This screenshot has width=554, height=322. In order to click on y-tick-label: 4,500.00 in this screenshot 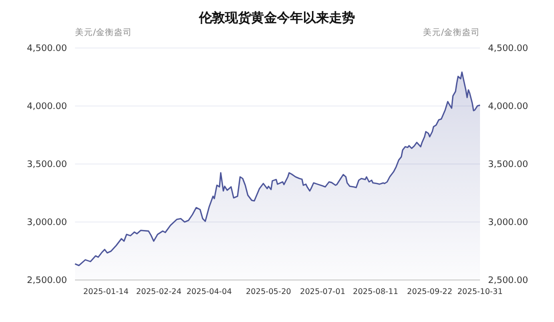, I will do `click(47, 49)`.